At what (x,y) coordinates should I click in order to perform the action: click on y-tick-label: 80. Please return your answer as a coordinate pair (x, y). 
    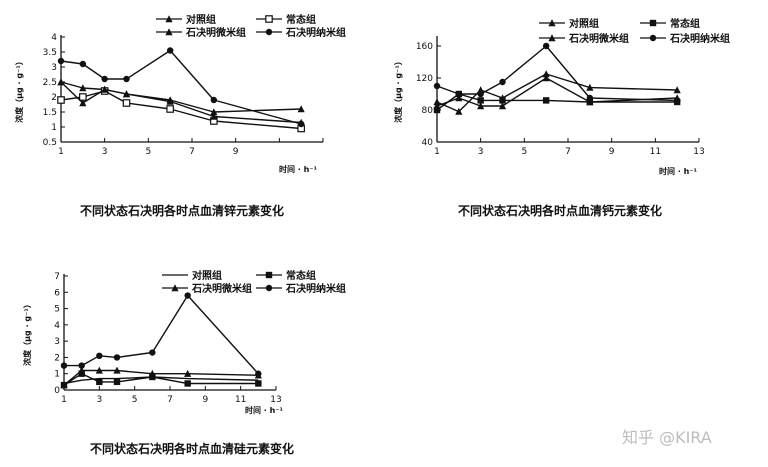
    Looking at the image, I should click on (428, 111).